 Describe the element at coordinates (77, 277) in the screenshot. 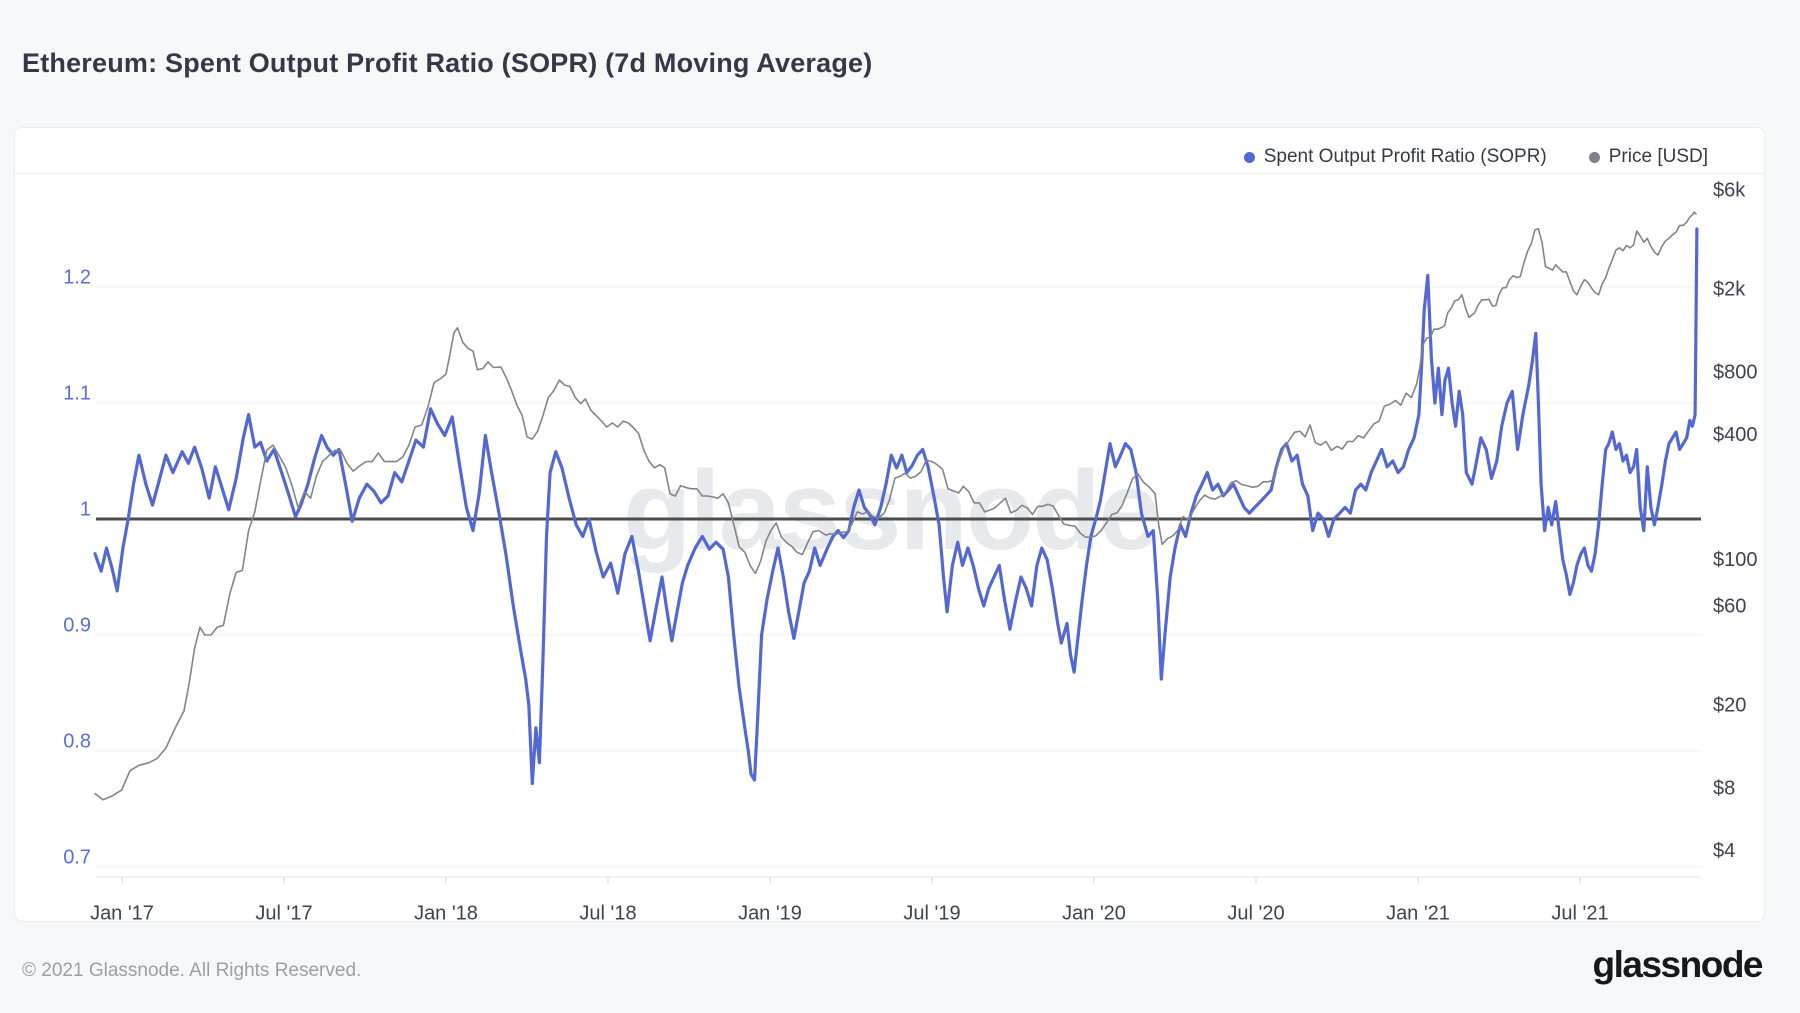

I see `left-axis-label: 1.2` at that location.